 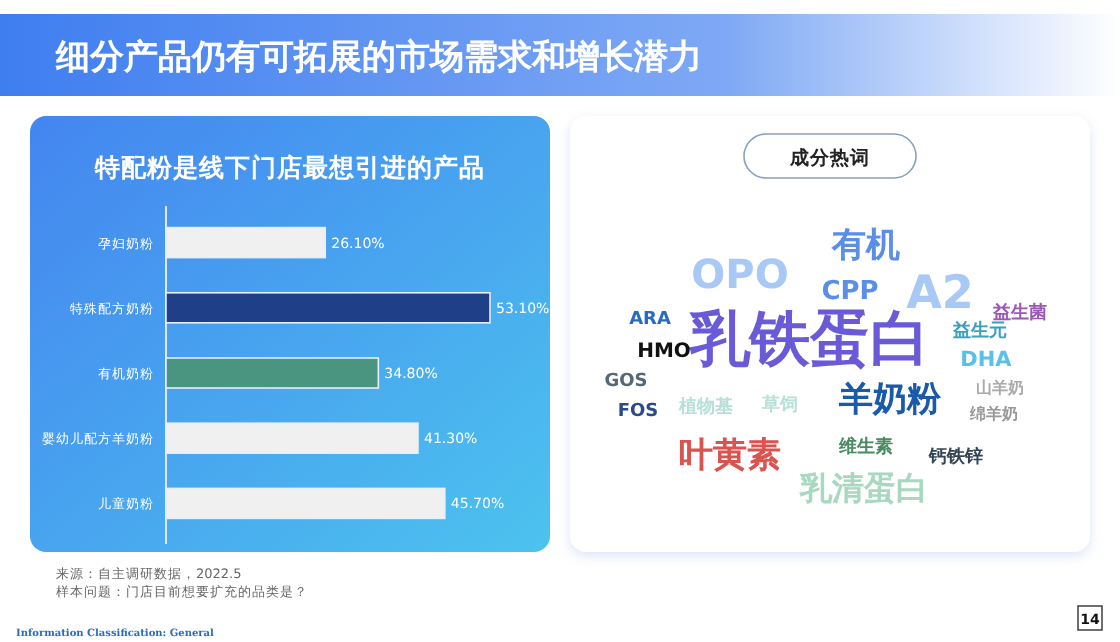 What do you see at coordinates (740, 274) in the screenshot?
I see `text: OPO` at bounding box center [740, 274].